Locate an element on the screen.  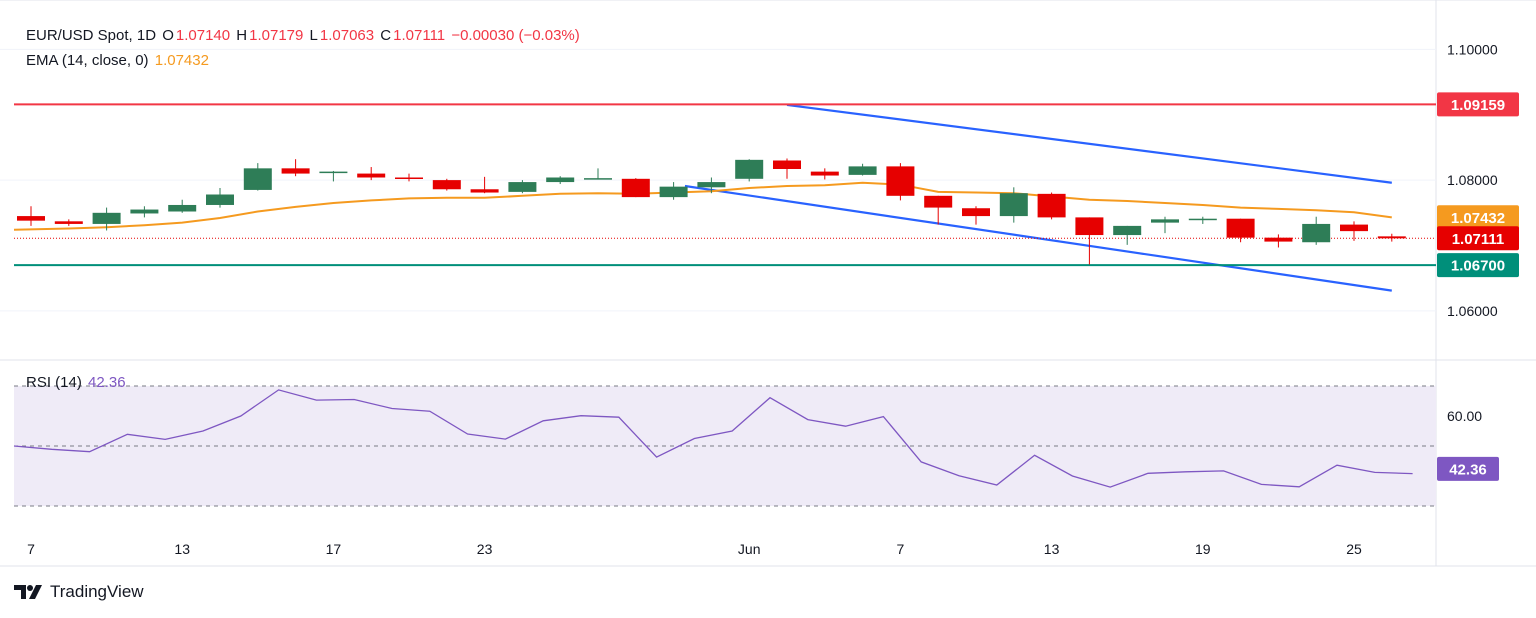
rsi-tick-label: 60.00 is located at coordinates (1464, 416).